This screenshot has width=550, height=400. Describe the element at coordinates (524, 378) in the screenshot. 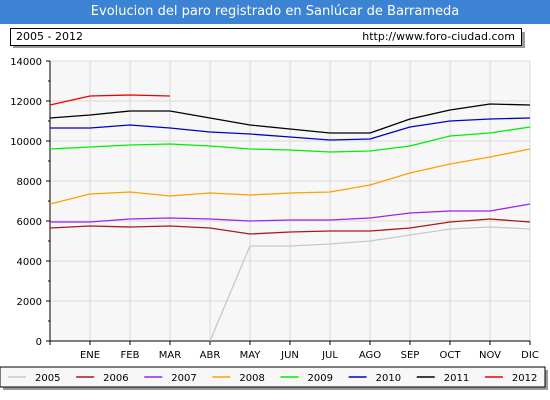

I see `legend-label-2012: 2012` at that location.